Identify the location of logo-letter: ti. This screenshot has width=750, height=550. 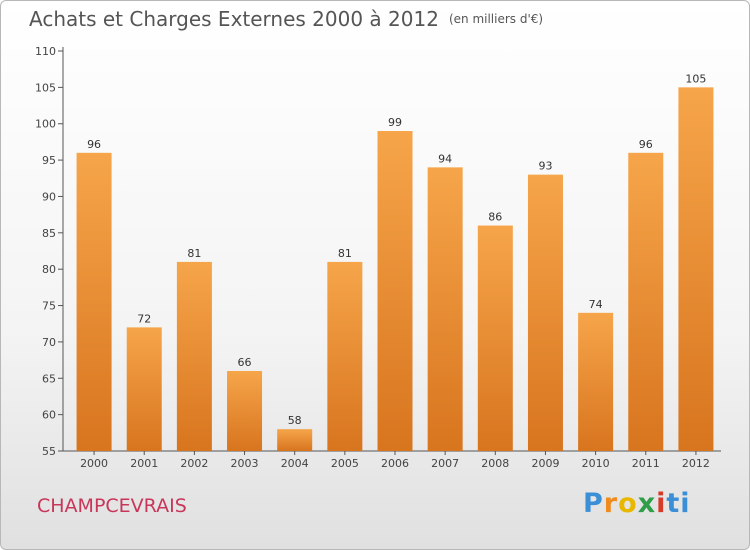
(678, 503).